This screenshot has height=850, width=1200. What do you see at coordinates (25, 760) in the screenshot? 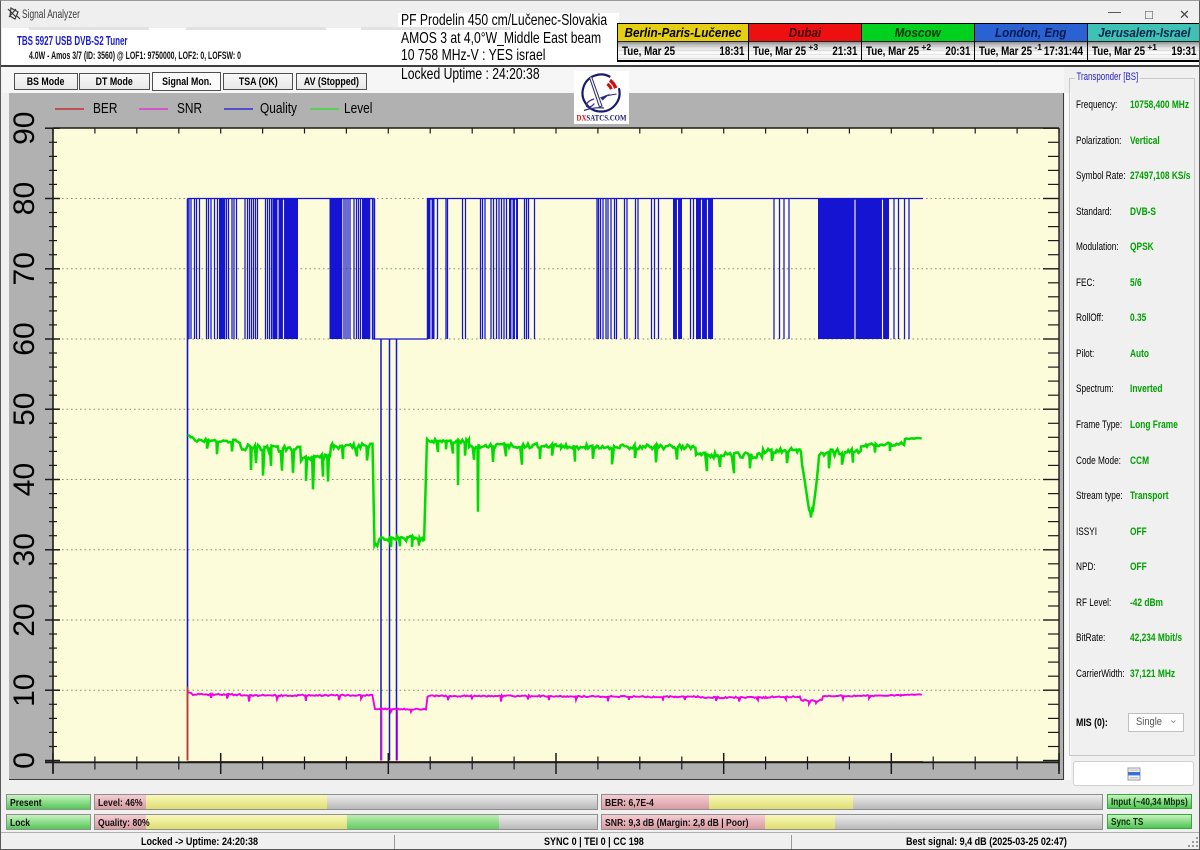
I see `svg-text: 0` at bounding box center [25, 760].